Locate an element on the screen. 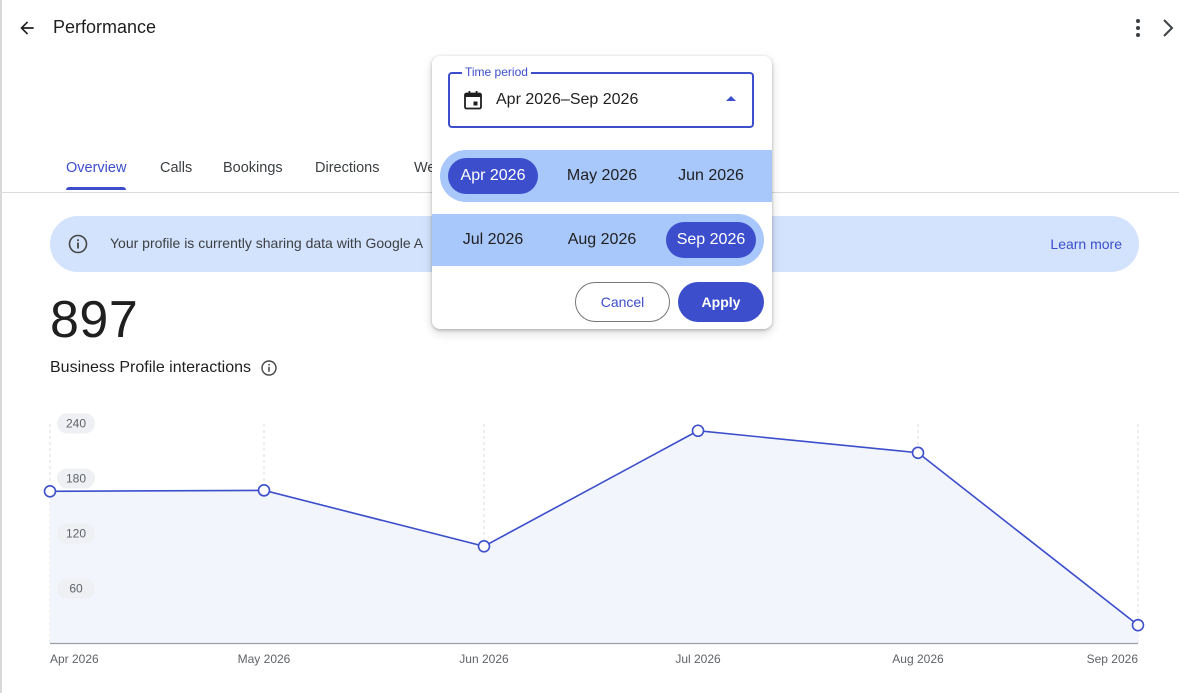  active-tab-indicator is located at coordinates (96, 188).